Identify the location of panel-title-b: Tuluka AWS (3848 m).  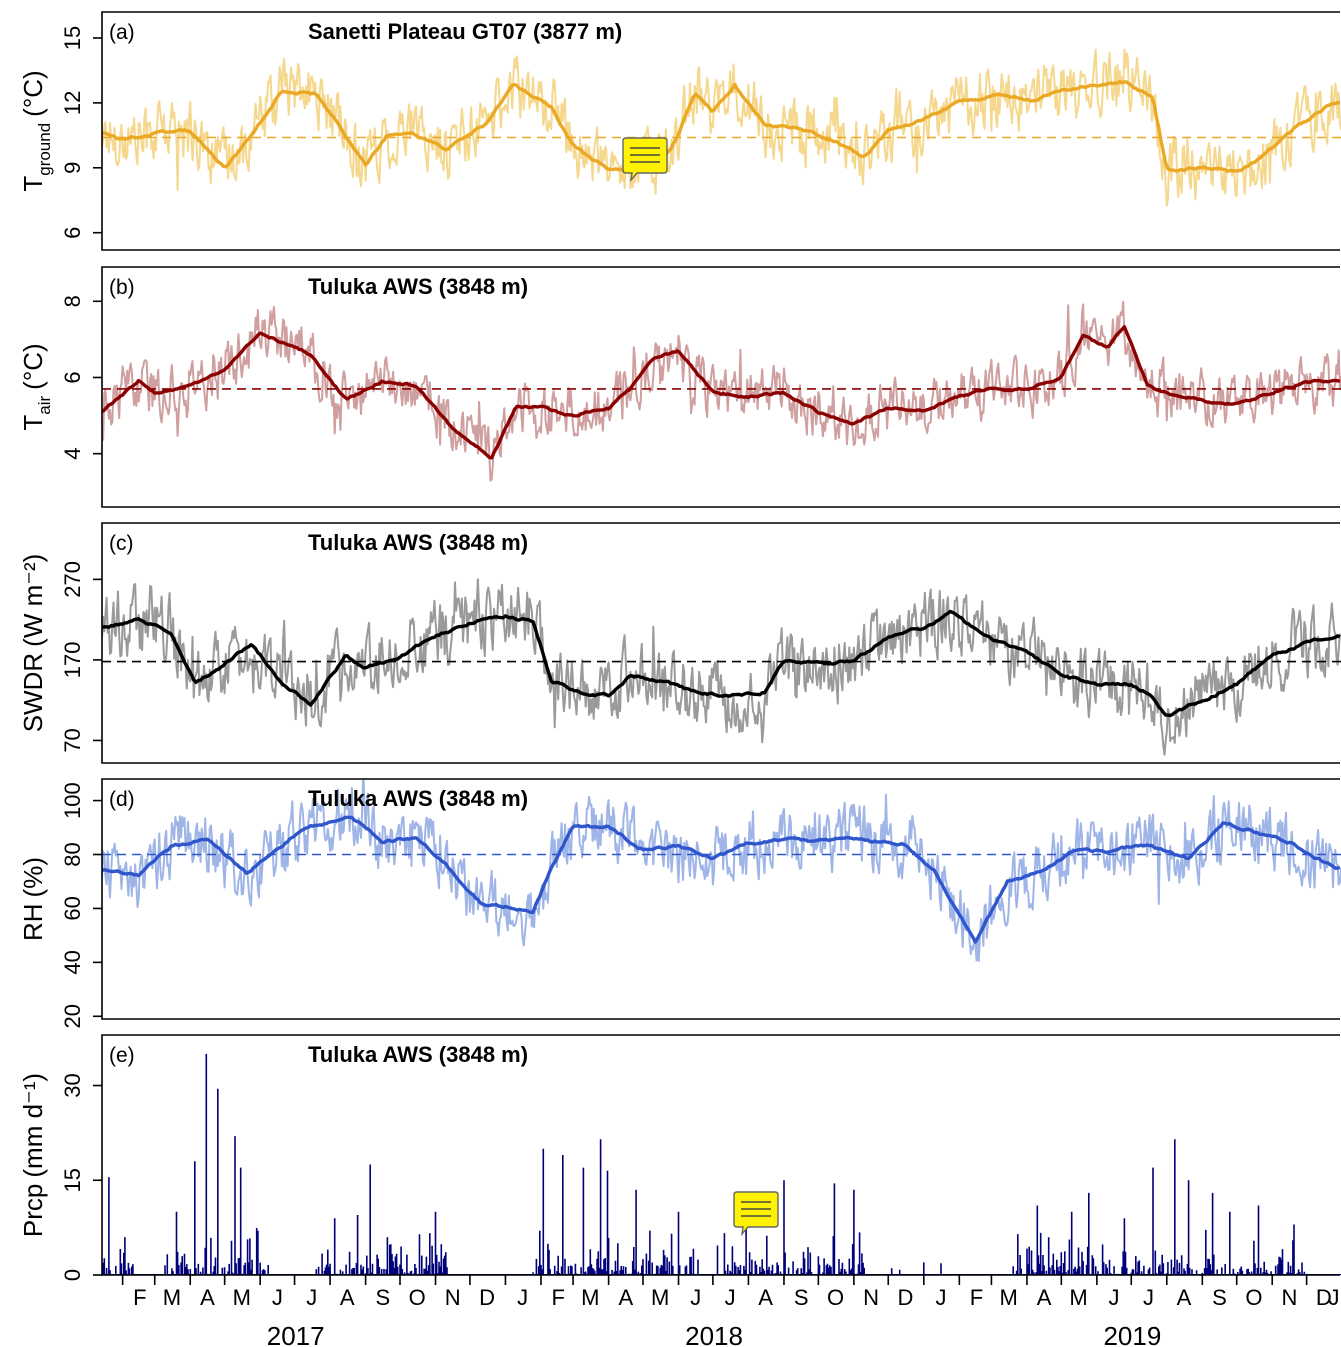
(418, 286).